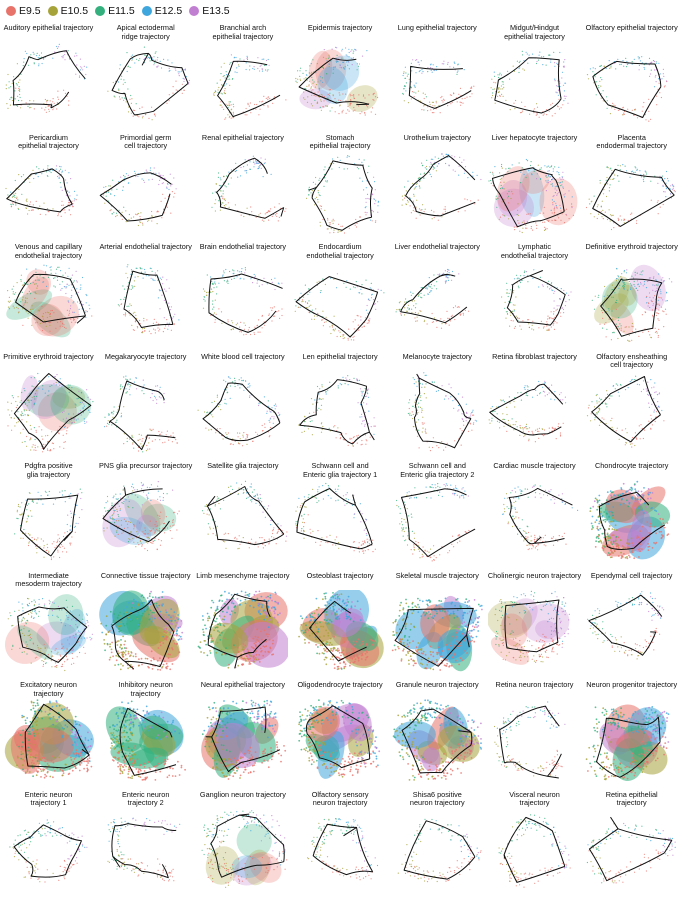 This screenshot has height=900, width=681. I want to click on panel-title: Osteoblast trajectory, so click(340, 575).